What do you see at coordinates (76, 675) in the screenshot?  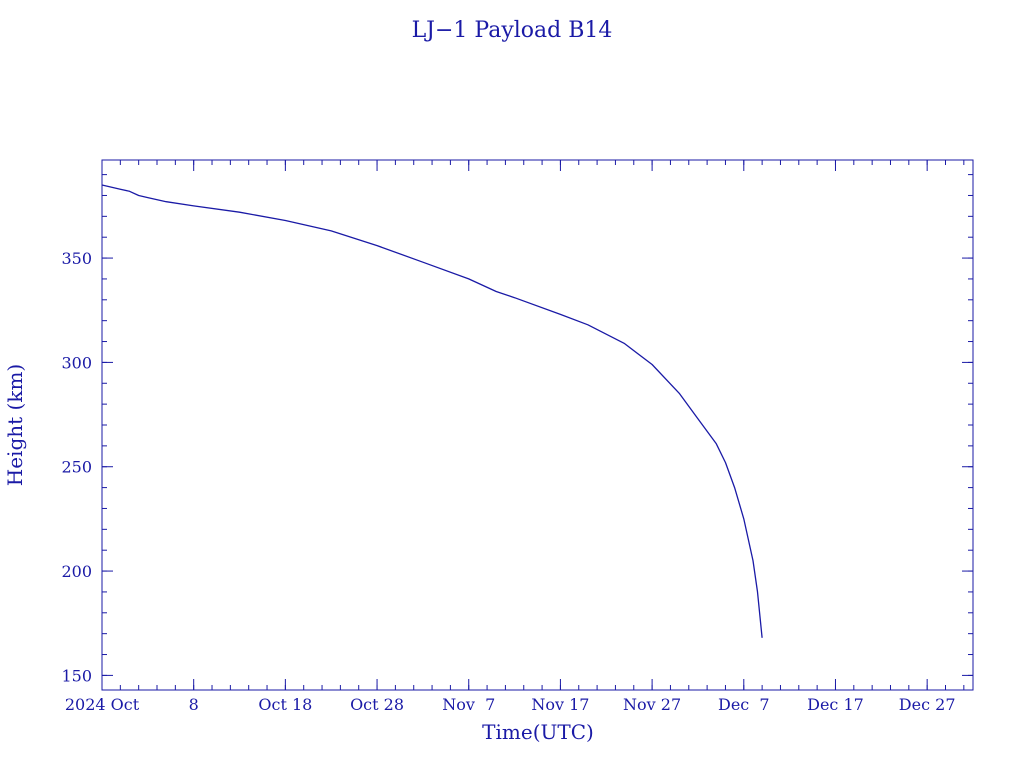 I see `y-tick-label: 150` at bounding box center [76, 675].